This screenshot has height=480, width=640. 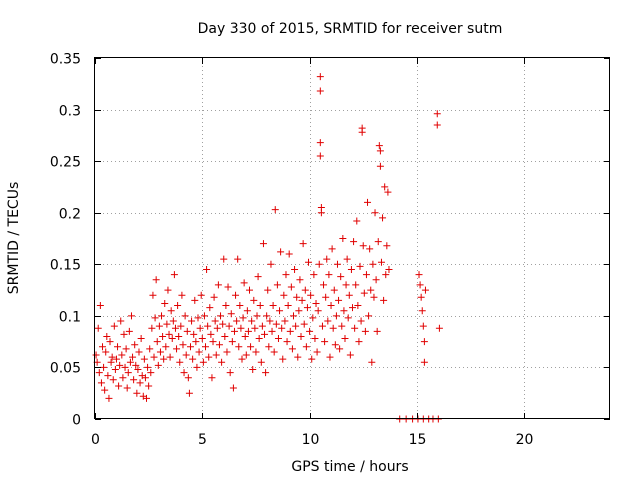 I want to click on x-tick-label: 10, so click(x=311, y=440).